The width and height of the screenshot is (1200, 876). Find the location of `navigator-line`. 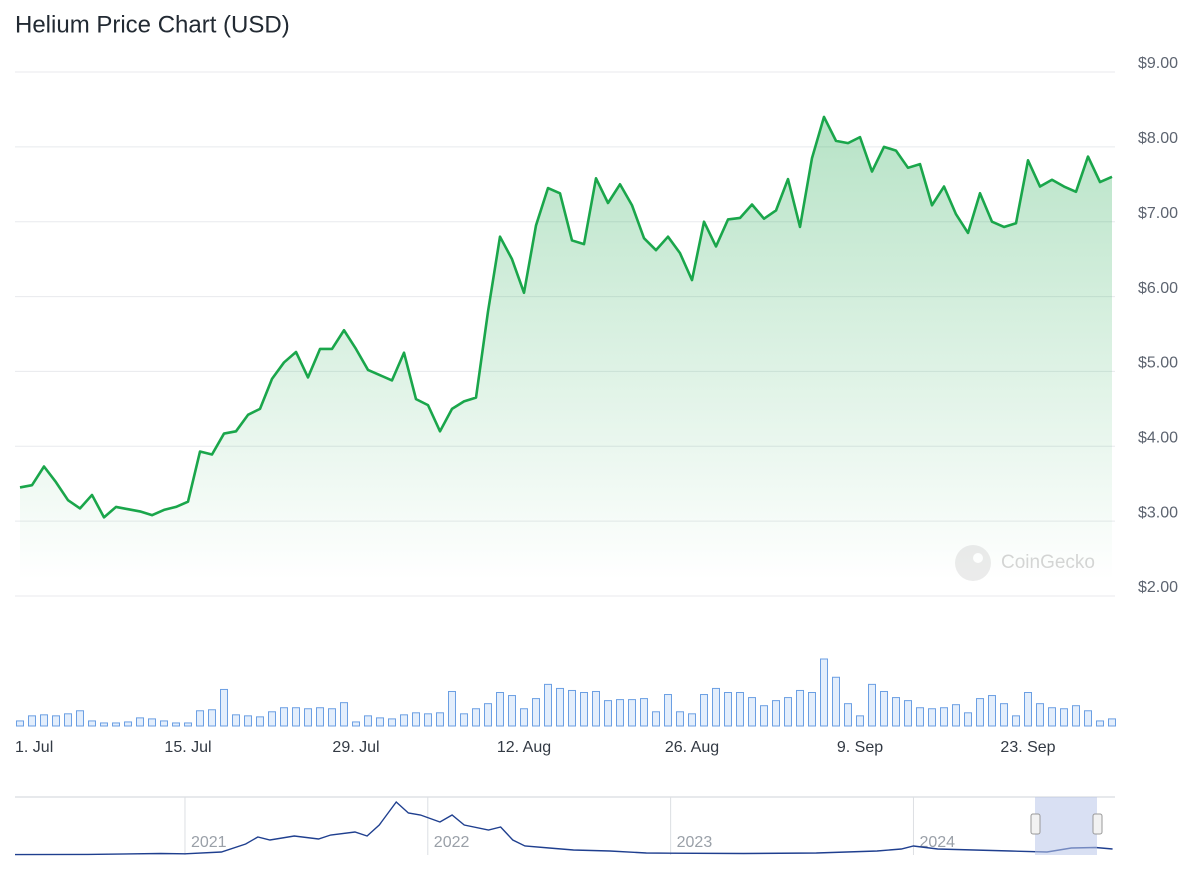

navigator-line is located at coordinates (563, 828).